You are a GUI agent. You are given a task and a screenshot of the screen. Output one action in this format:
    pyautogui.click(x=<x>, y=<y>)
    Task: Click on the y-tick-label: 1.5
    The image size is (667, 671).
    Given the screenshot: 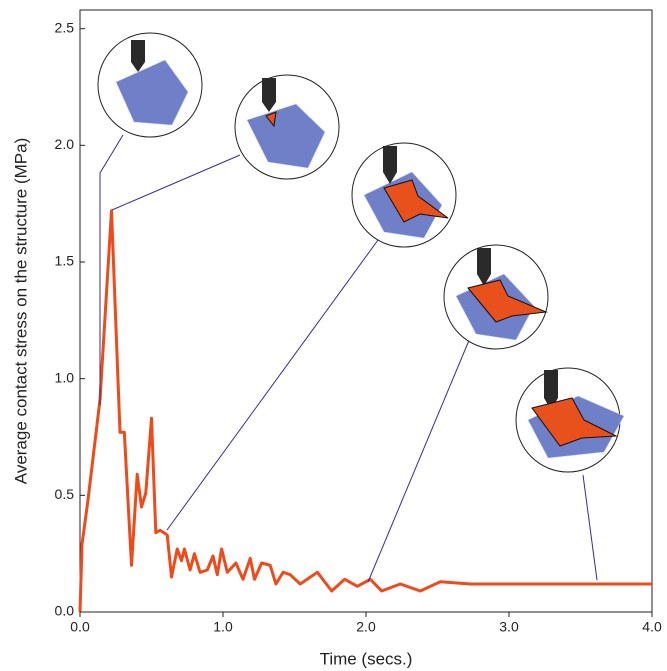 What is the action you would take?
    pyautogui.click(x=65, y=261)
    